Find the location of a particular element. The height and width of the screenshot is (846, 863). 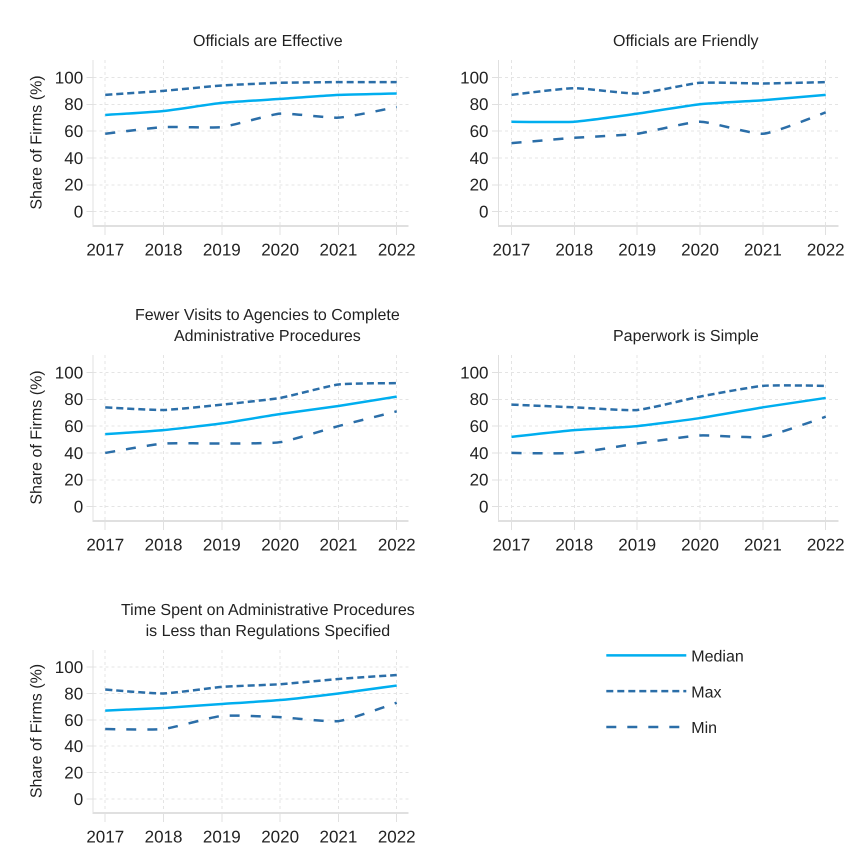

chart-title: Paperwork is Simple is located at coordinates (686, 336).